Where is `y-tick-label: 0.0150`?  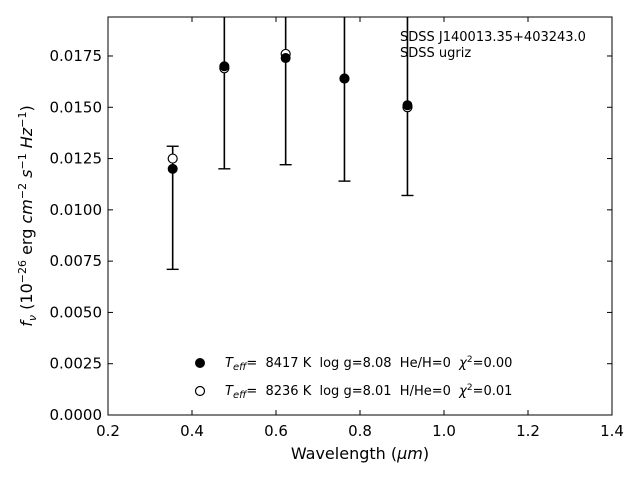 y-tick-label: 0.0150 is located at coordinates (76, 107).